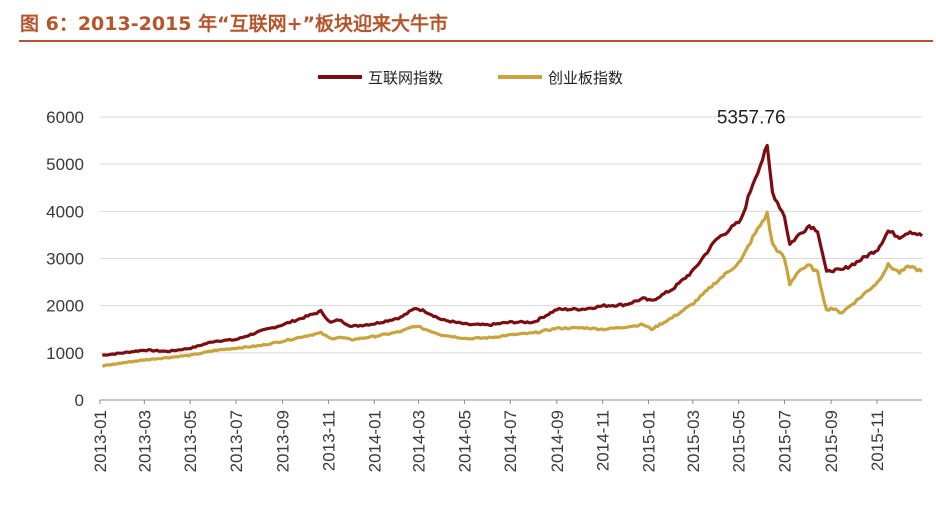 The width and height of the screenshot is (936, 507). I want to click on x-tick-label: 2015-05, so click(739, 441).